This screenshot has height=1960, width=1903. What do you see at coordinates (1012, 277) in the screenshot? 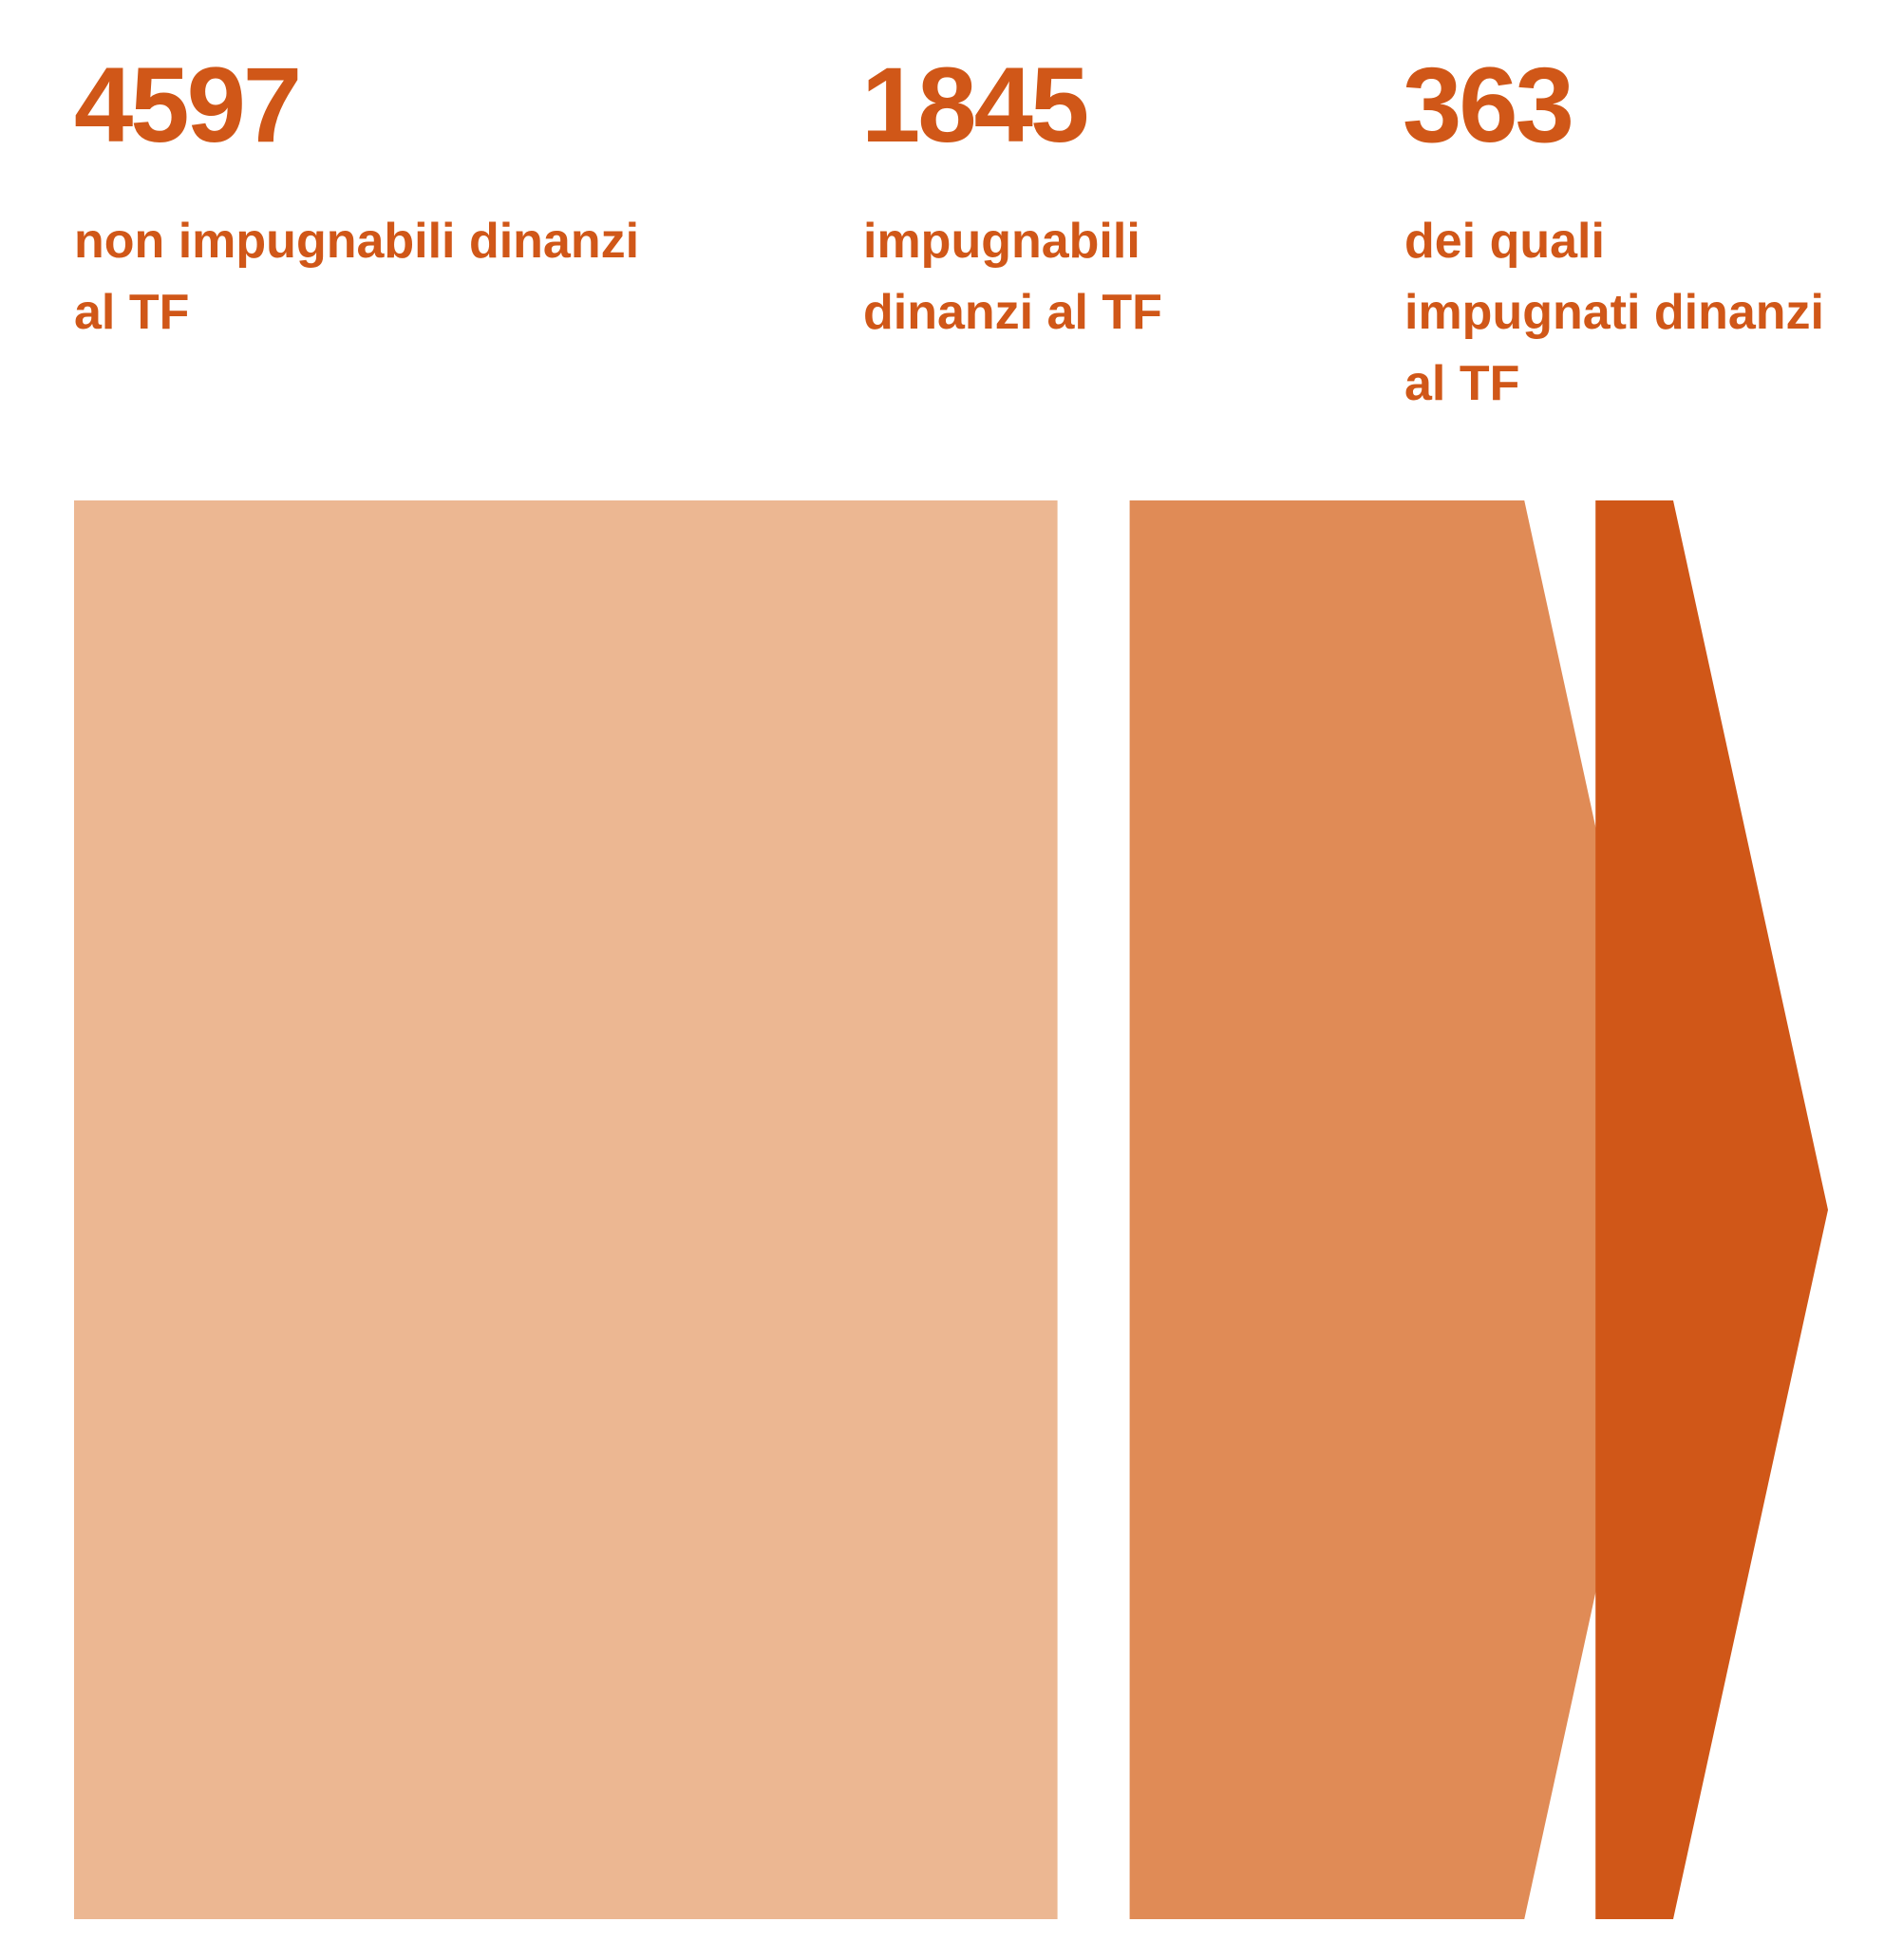
I see `category-label: impugnabili dinanzi al TF` at bounding box center [1012, 277].